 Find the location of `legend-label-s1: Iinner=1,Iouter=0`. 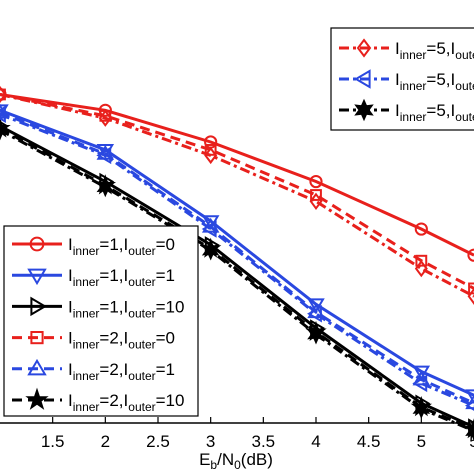

legend-label-s1: Iinner=1,Iouter=0 is located at coordinates (121, 246).